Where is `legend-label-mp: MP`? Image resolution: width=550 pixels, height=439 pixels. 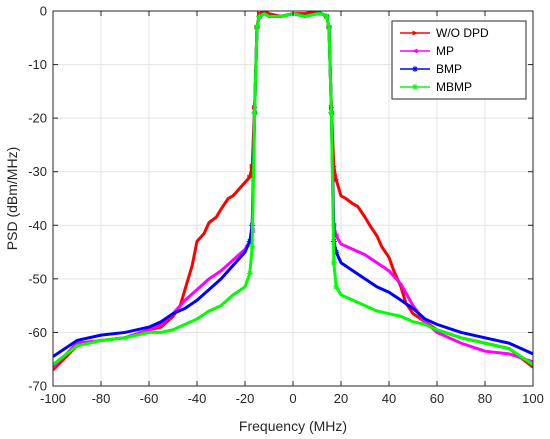 legend-label-mp: MP is located at coordinates (445, 51).